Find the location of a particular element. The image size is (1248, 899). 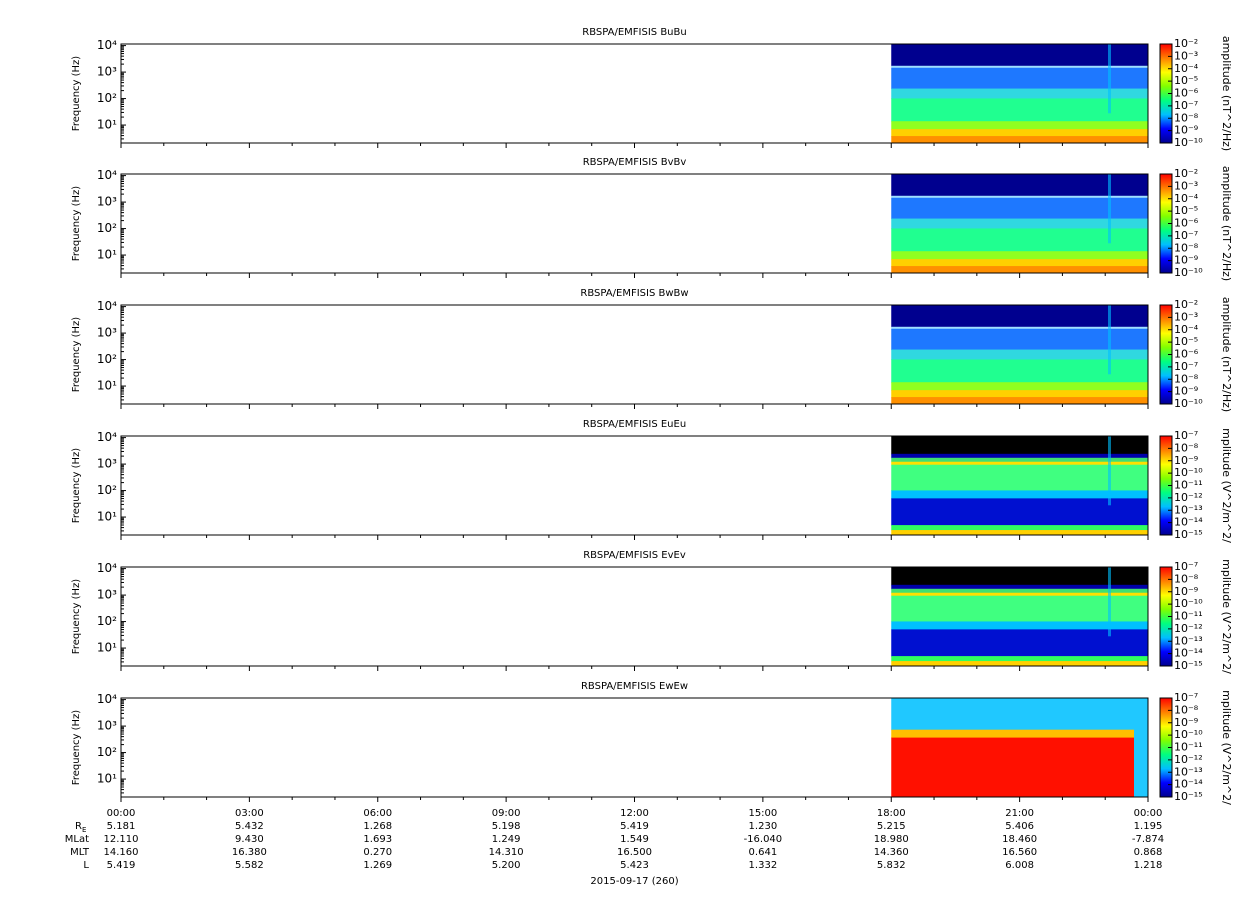

ephemeris-value: 14.160 is located at coordinates (121, 852).